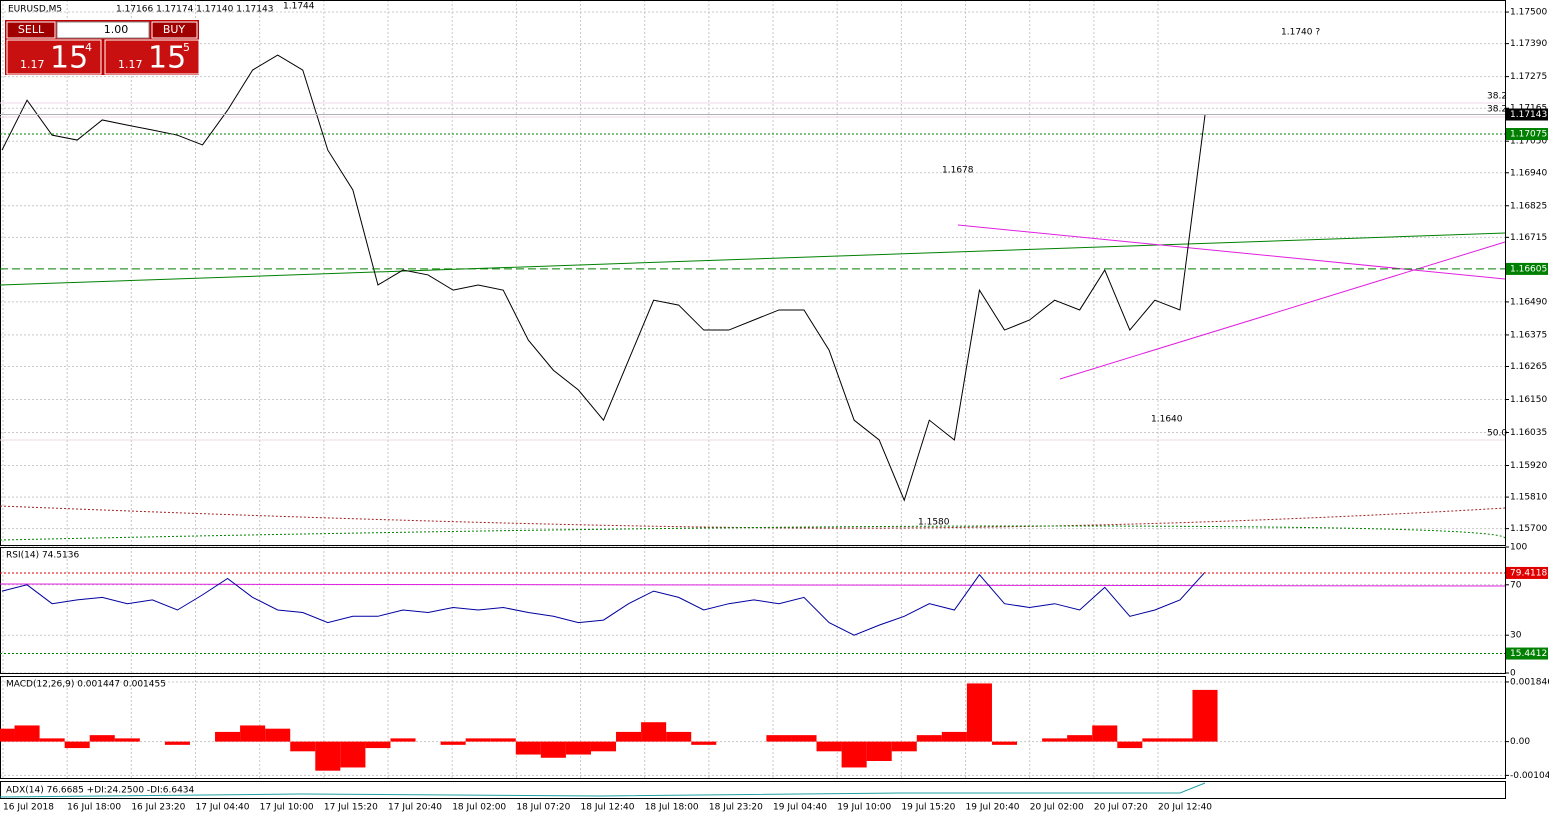 This screenshot has height=824, width=1549. I want to click on x-tick-label: 19 Jul 10:00, so click(864, 808).